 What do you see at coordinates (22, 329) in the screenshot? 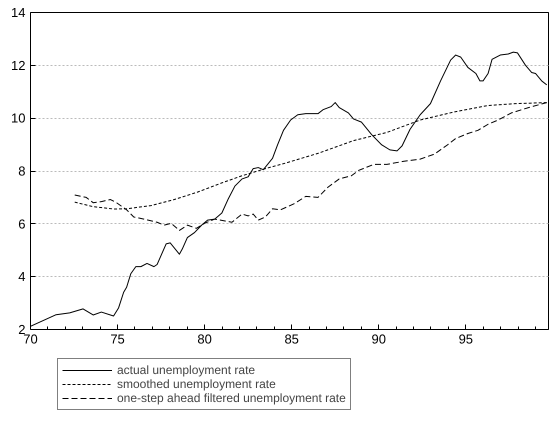
I see `y-tick-label: 2` at bounding box center [22, 329].